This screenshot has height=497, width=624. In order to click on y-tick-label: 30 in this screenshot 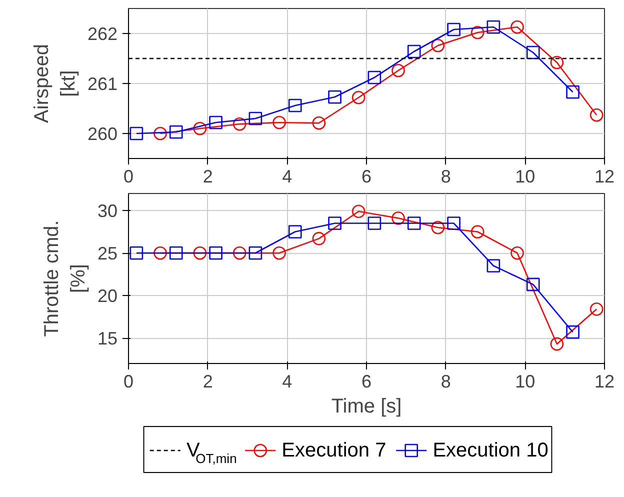, I will do `click(107, 211)`.